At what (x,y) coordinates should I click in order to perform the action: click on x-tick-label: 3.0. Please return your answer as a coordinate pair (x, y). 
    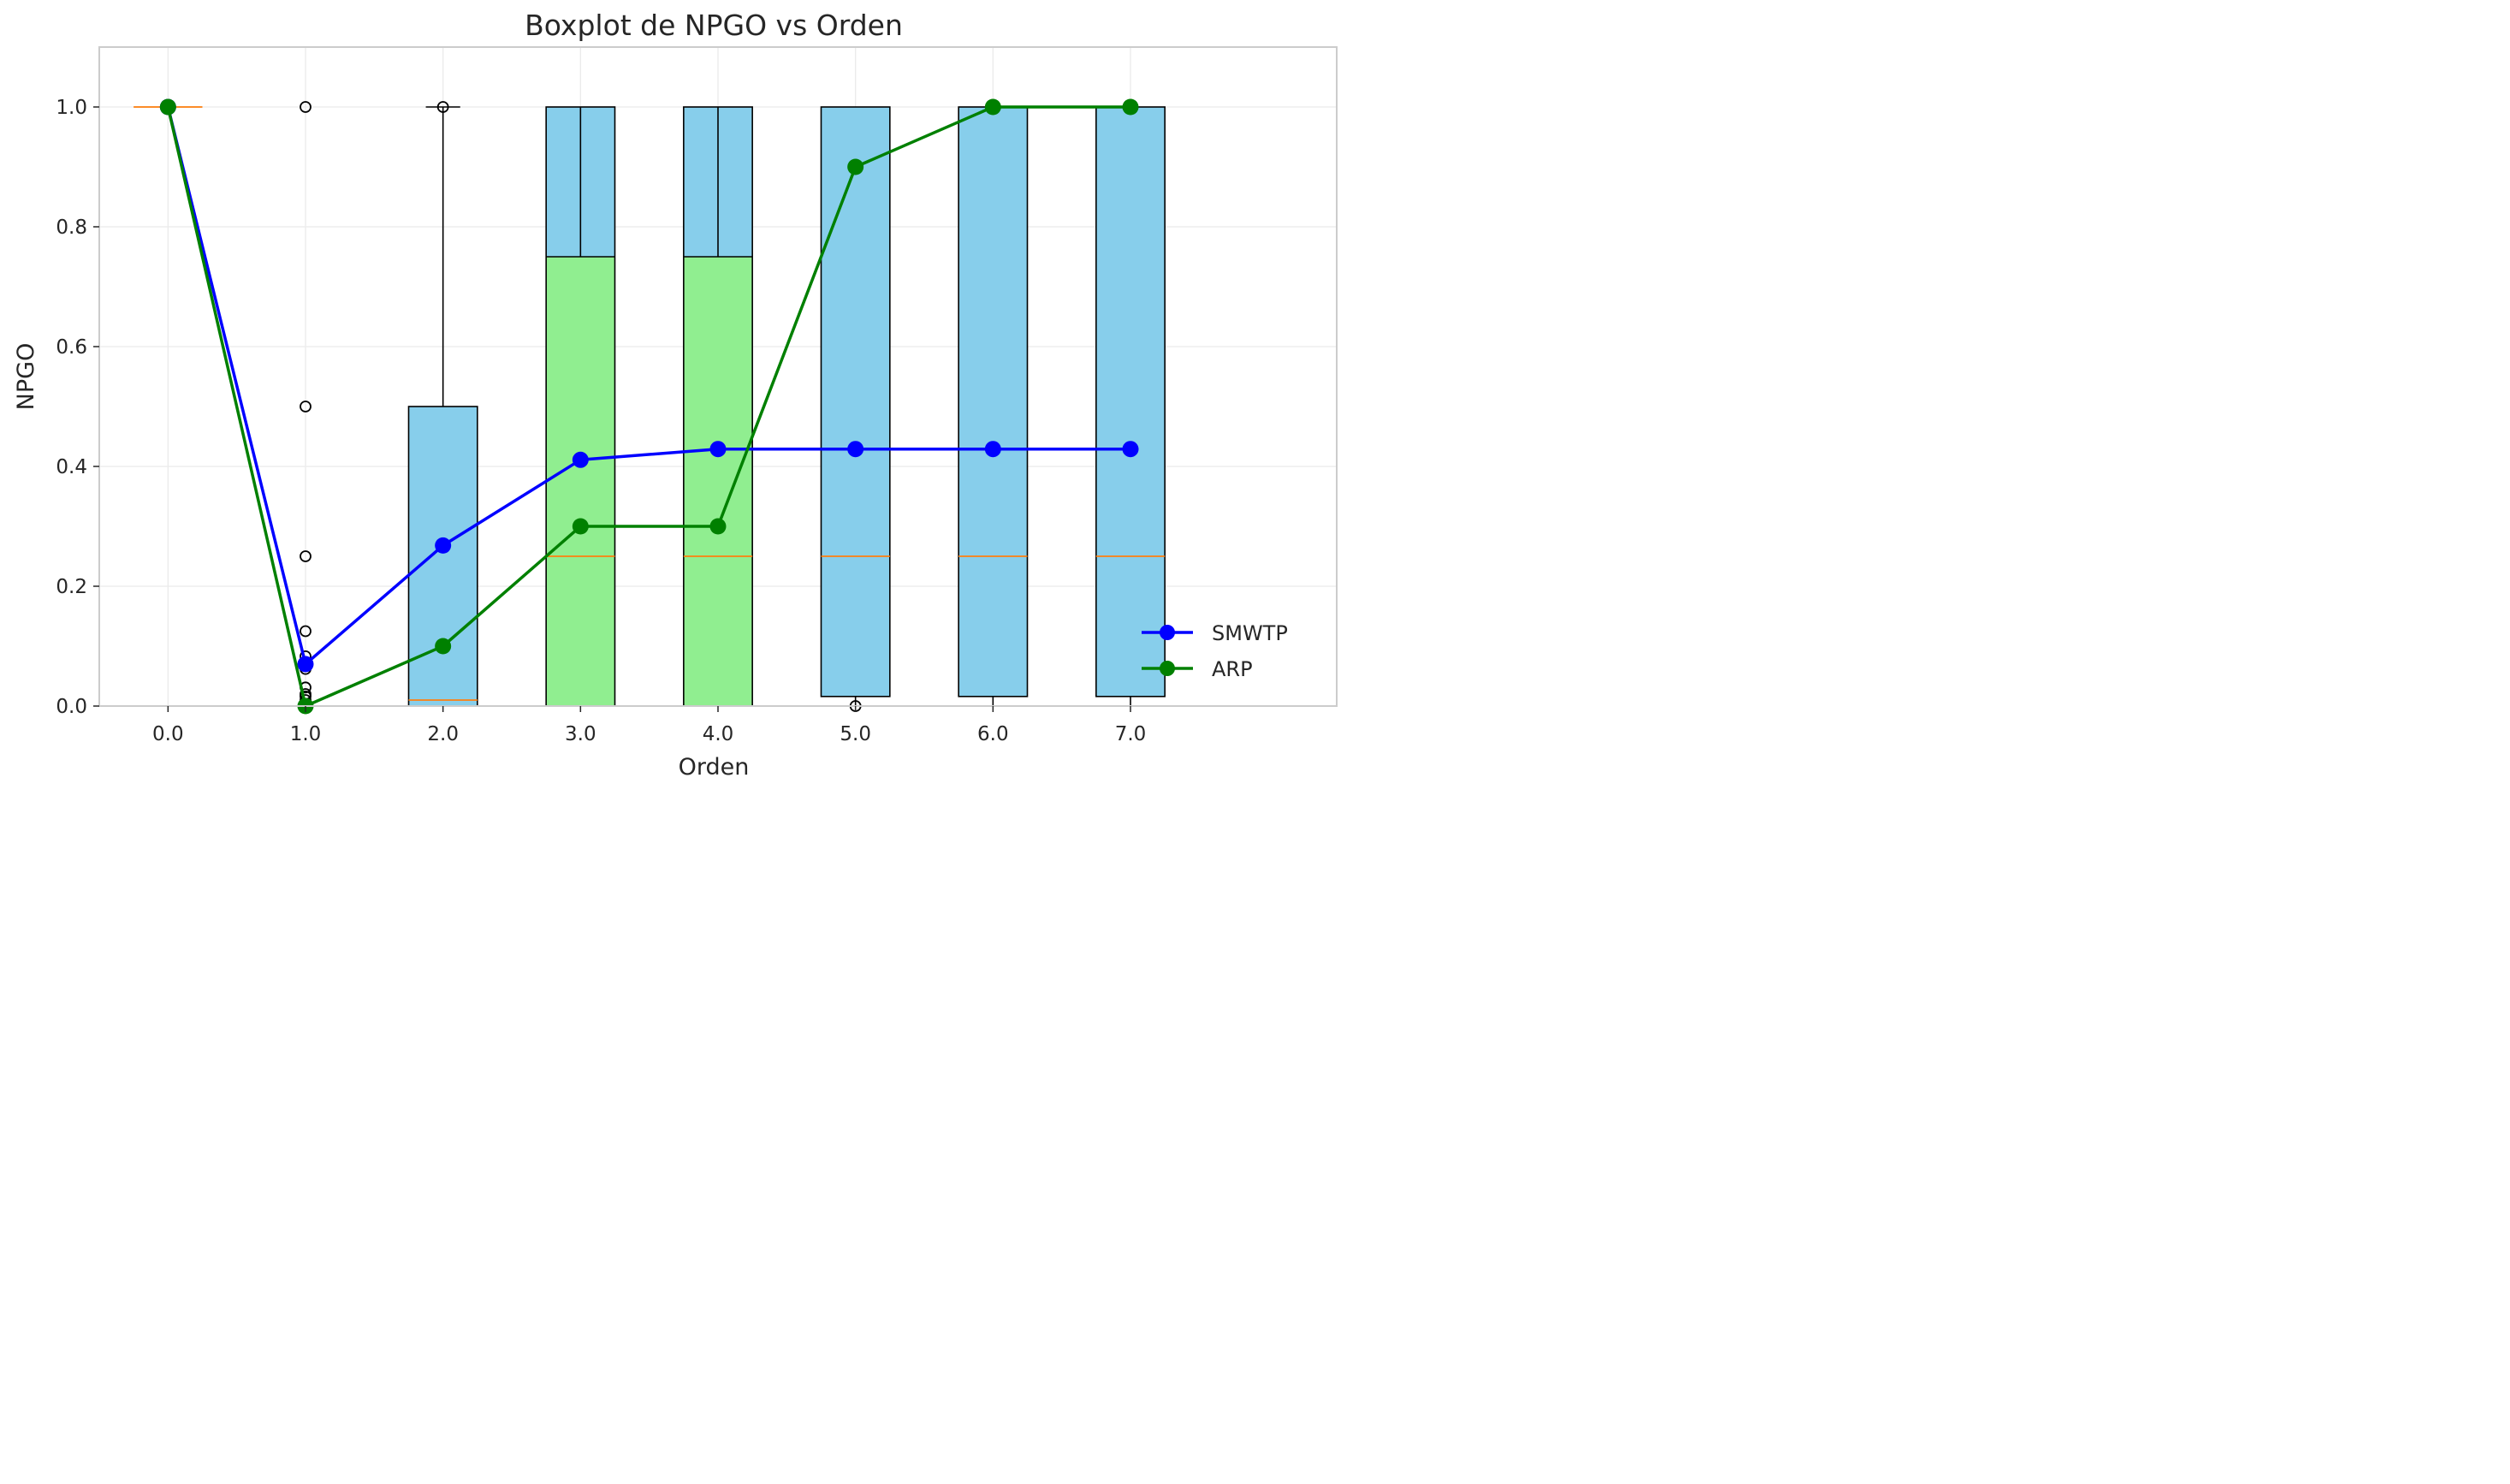
    Looking at the image, I should click on (580, 734).